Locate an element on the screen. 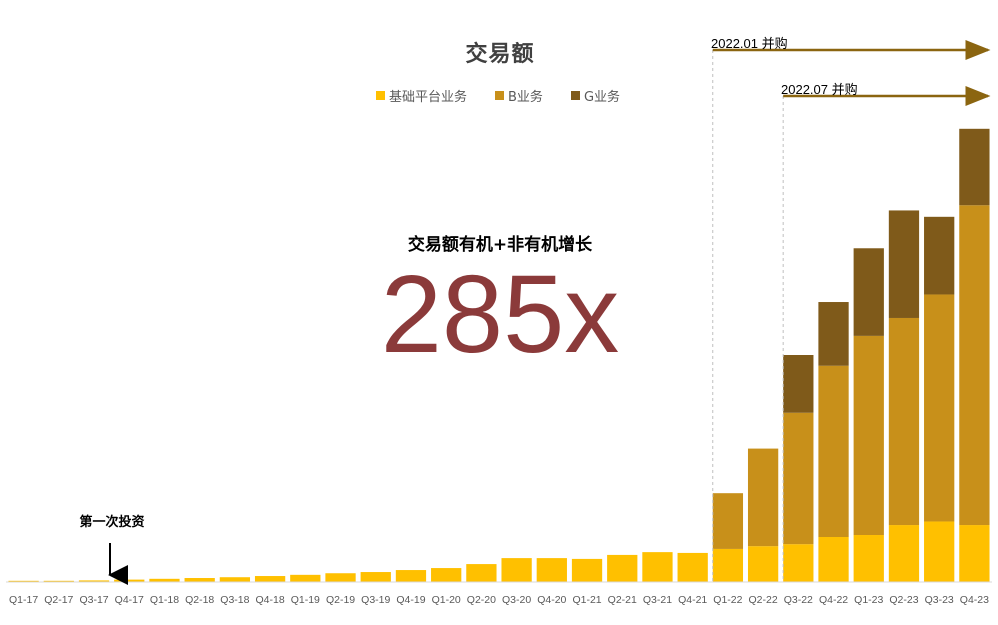  legend-item-g: G业务 is located at coordinates (595, 95).